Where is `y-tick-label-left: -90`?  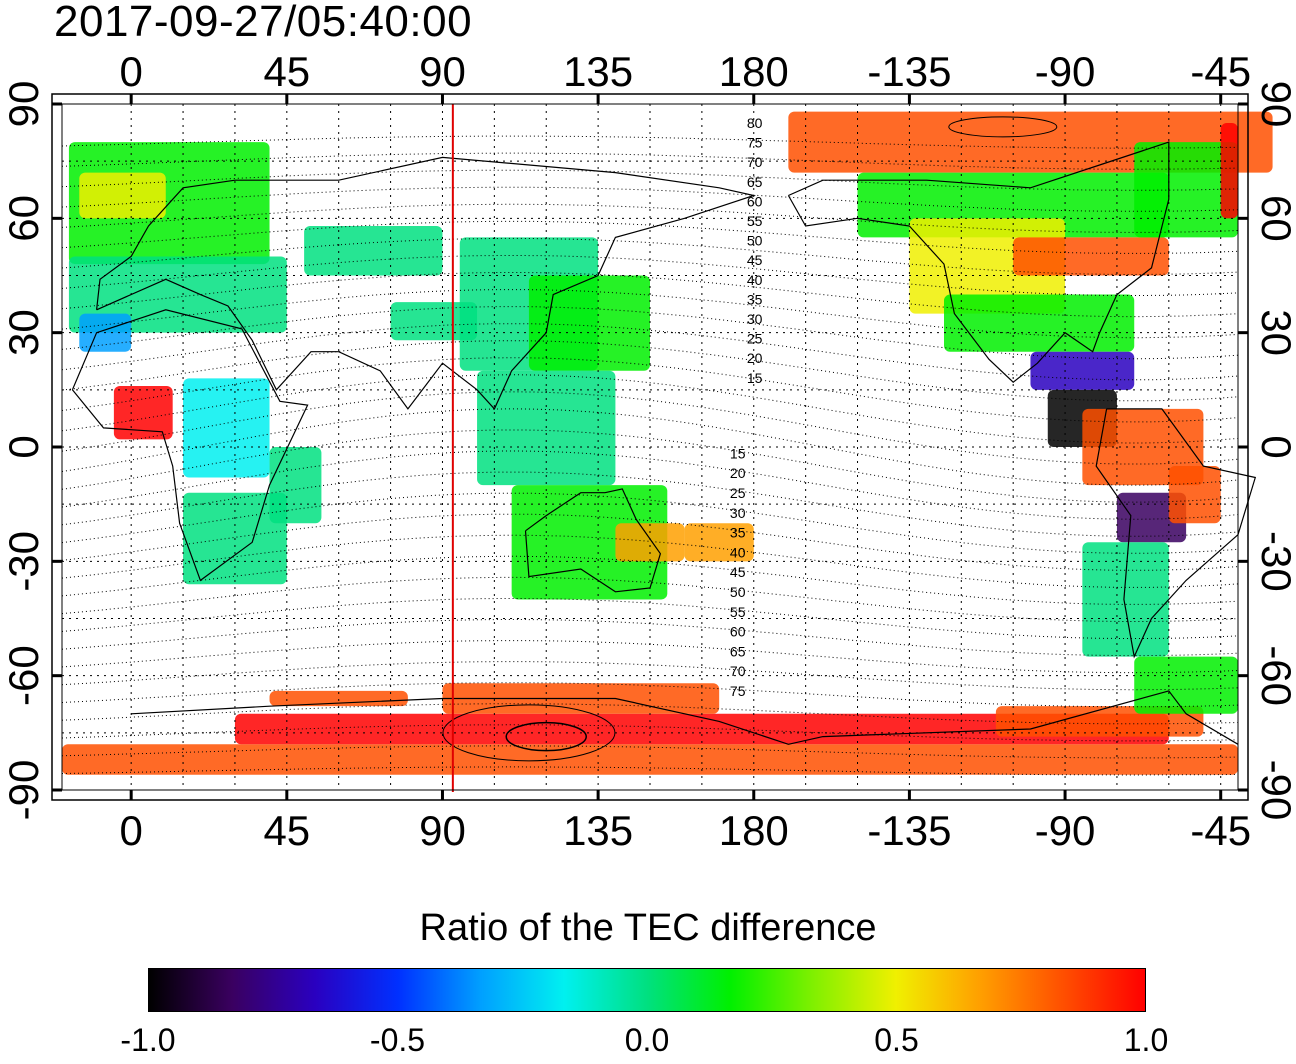 y-tick-label-left: -90 is located at coordinates (23, 790).